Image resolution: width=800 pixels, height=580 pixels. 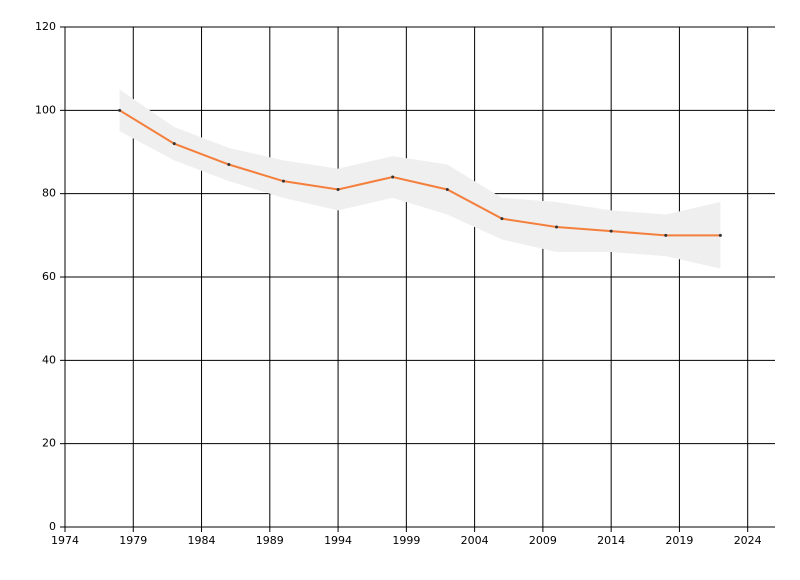 I want to click on x-tick-label: 1994, so click(x=338, y=540).